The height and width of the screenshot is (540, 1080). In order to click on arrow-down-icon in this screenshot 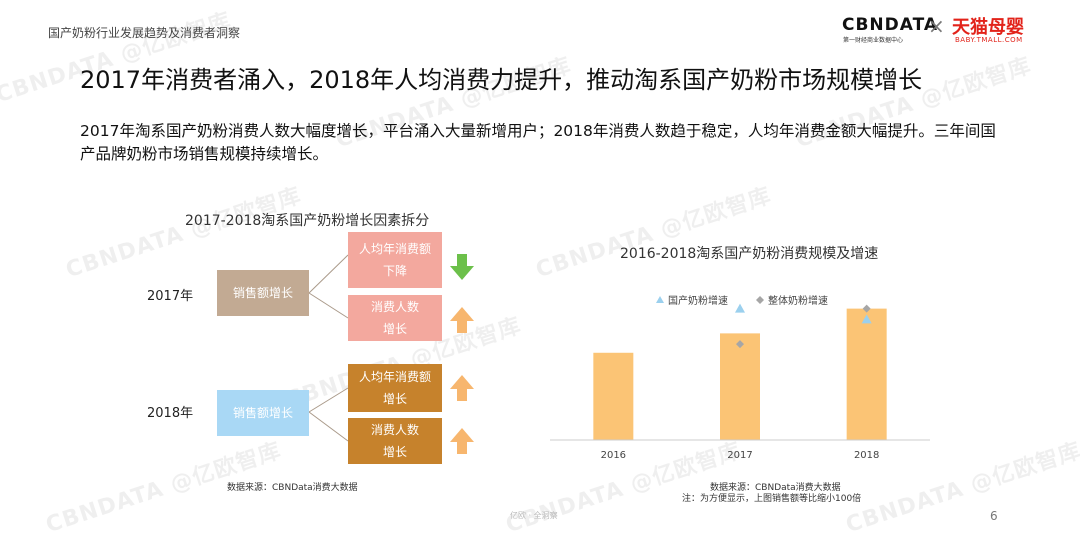, I will do `click(462, 267)`.